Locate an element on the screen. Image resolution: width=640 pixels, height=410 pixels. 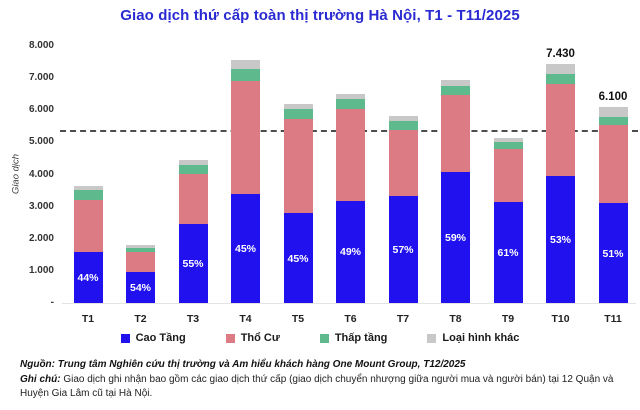
bar-percent-label: 61% is located at coordinates (508, 253).